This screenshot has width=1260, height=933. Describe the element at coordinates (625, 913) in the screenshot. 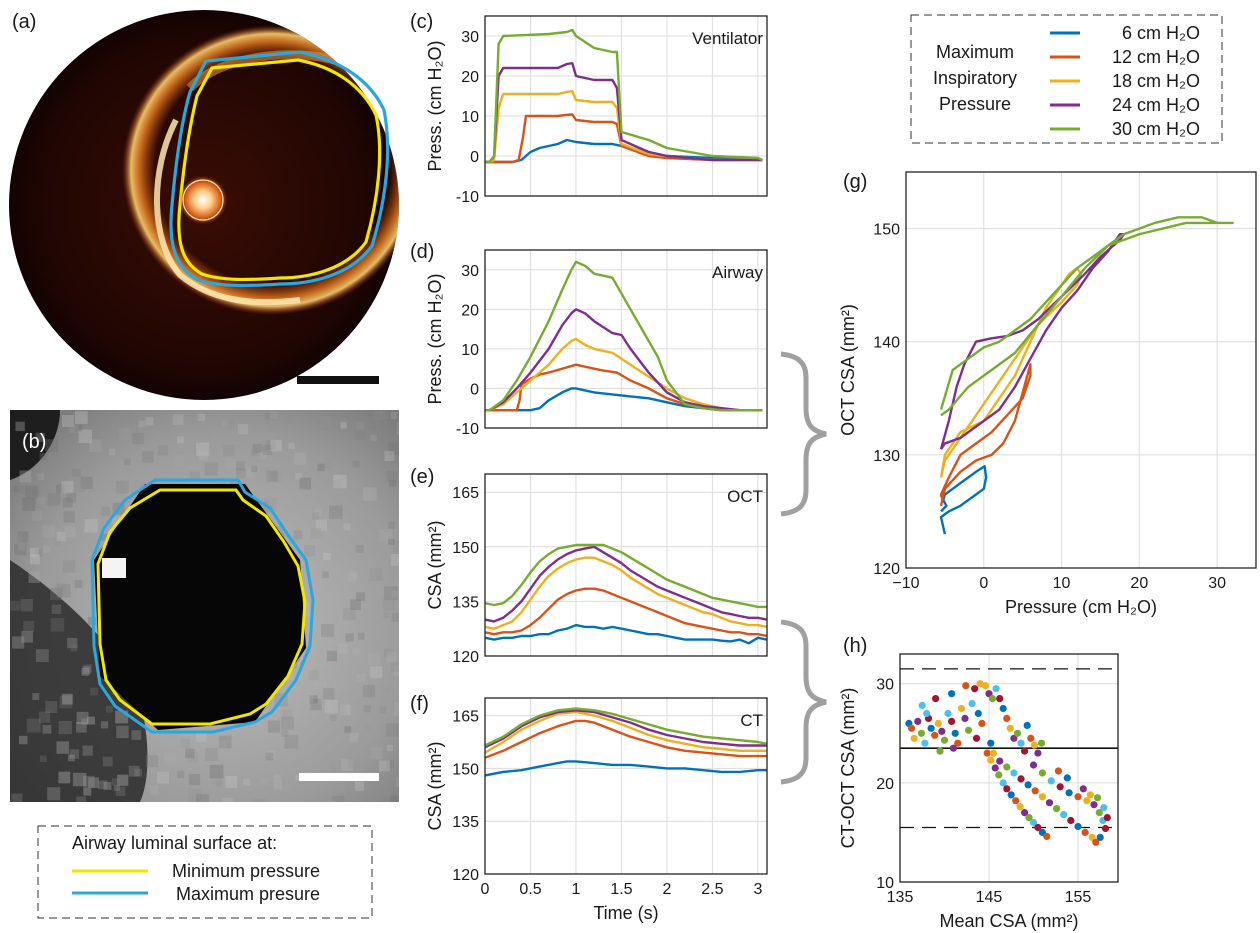

I see `x-axis-label: Time (s)` at that location.